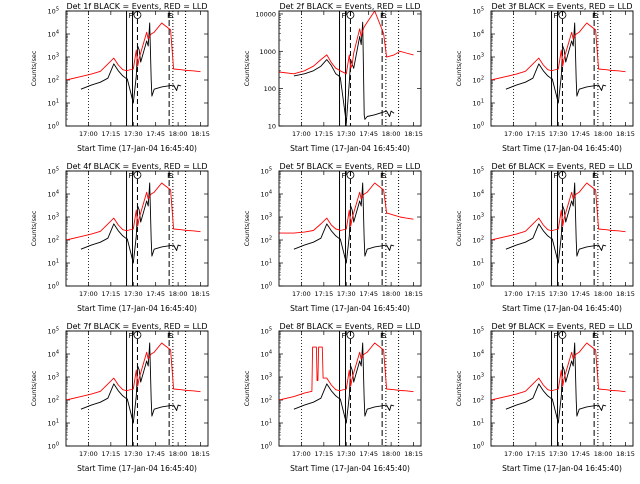 The width and height of the screenshot is (640, 484). What do you see at coordinates (349, 6) in the screenshot?
I see `panel-title: Det 2f BLACK = Events, RED = LLD` at bounding box center [349, 6].